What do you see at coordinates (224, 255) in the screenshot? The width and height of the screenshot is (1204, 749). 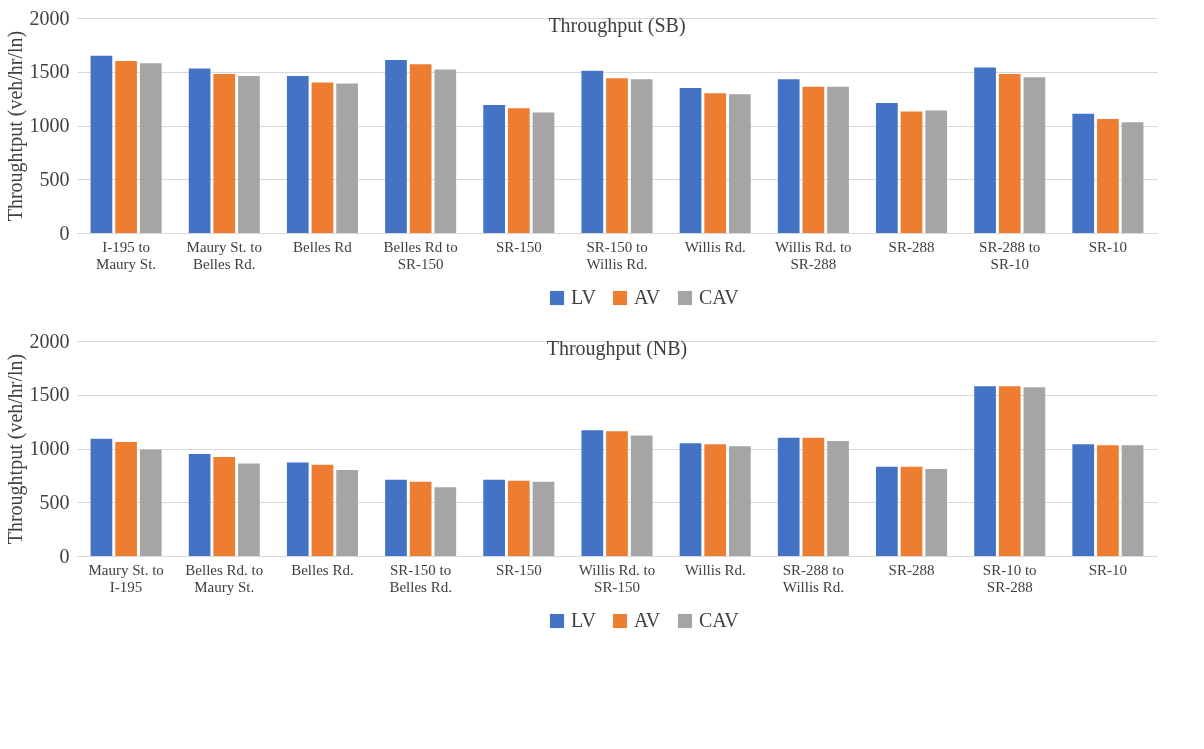 I see `x-tick-label: Maury St. to Belles Rd.` at bounding box center [224, 255].